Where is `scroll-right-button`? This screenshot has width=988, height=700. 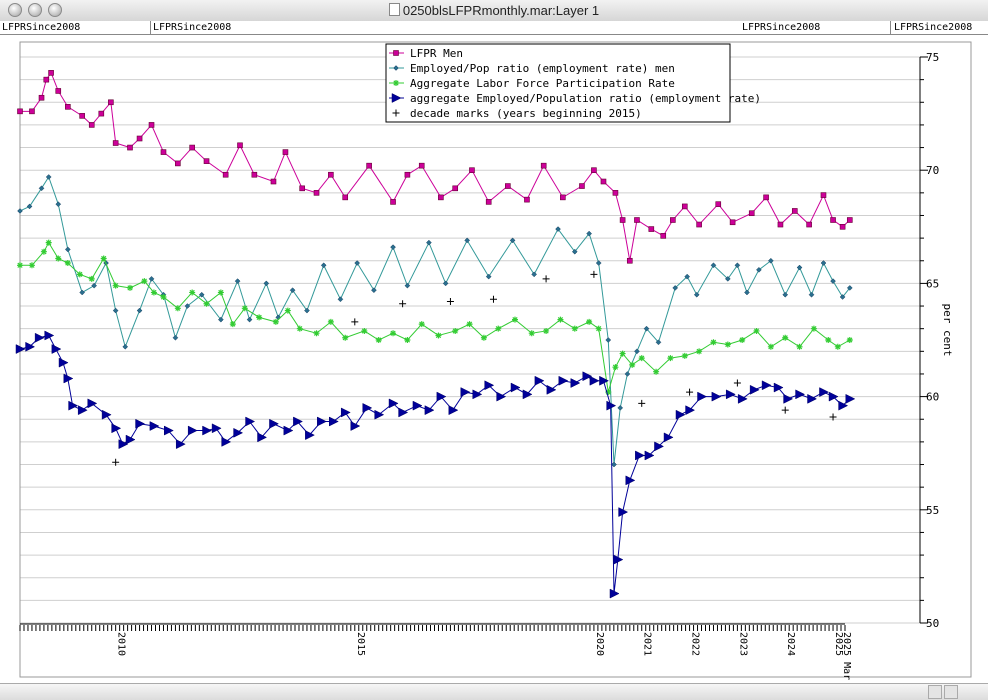 scroll-right-button is located at coordinates (951, 692).